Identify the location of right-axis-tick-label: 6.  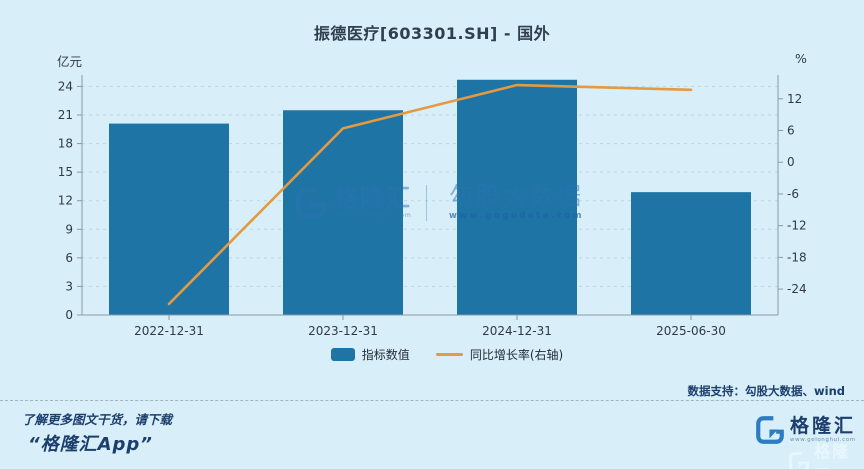
(791, 131).